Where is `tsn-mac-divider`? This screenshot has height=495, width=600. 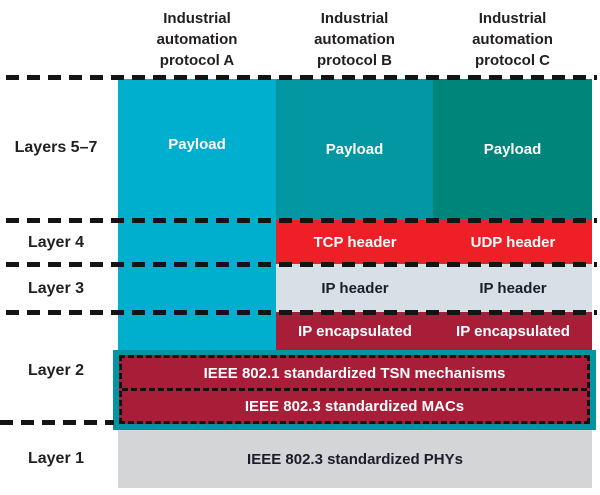
tsn-mac-divider is located at coordinates (354, 389).